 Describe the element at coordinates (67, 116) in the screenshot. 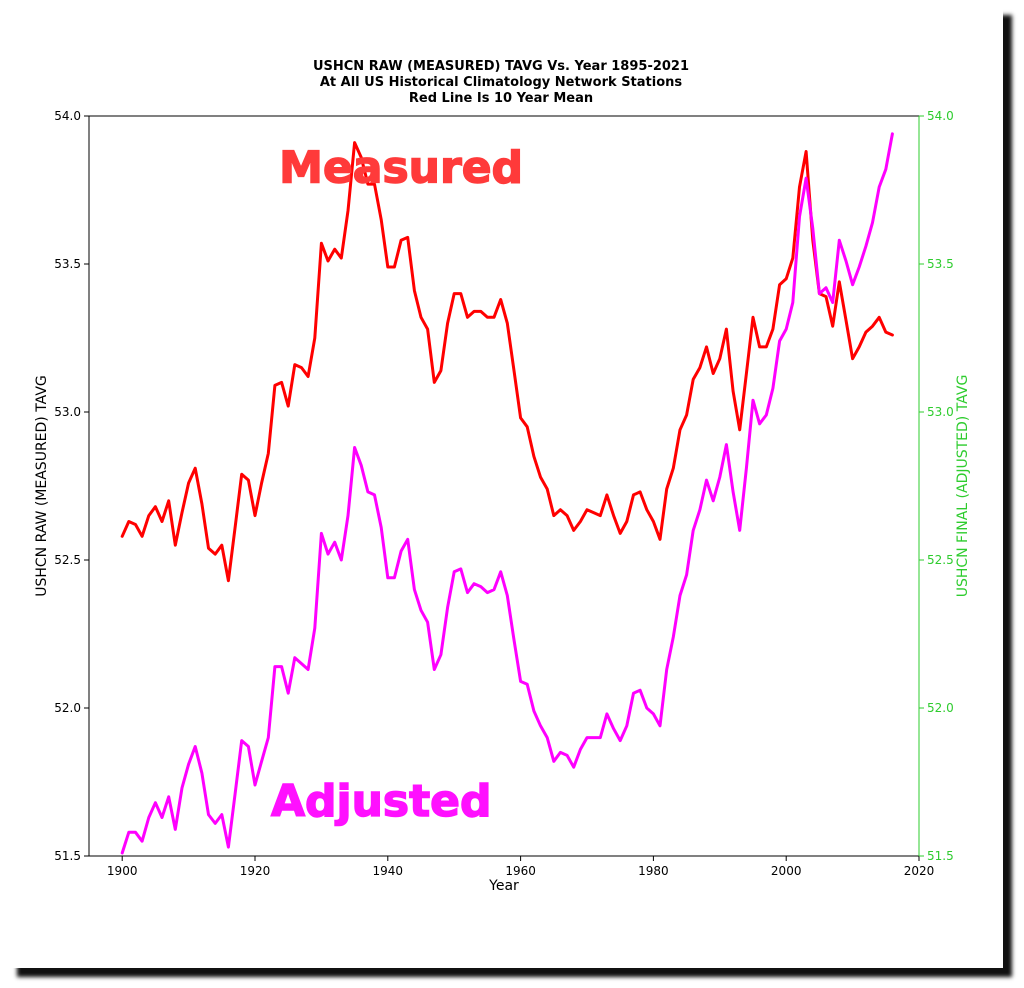

I see `left-y-tick-label: 54.0` at that location.